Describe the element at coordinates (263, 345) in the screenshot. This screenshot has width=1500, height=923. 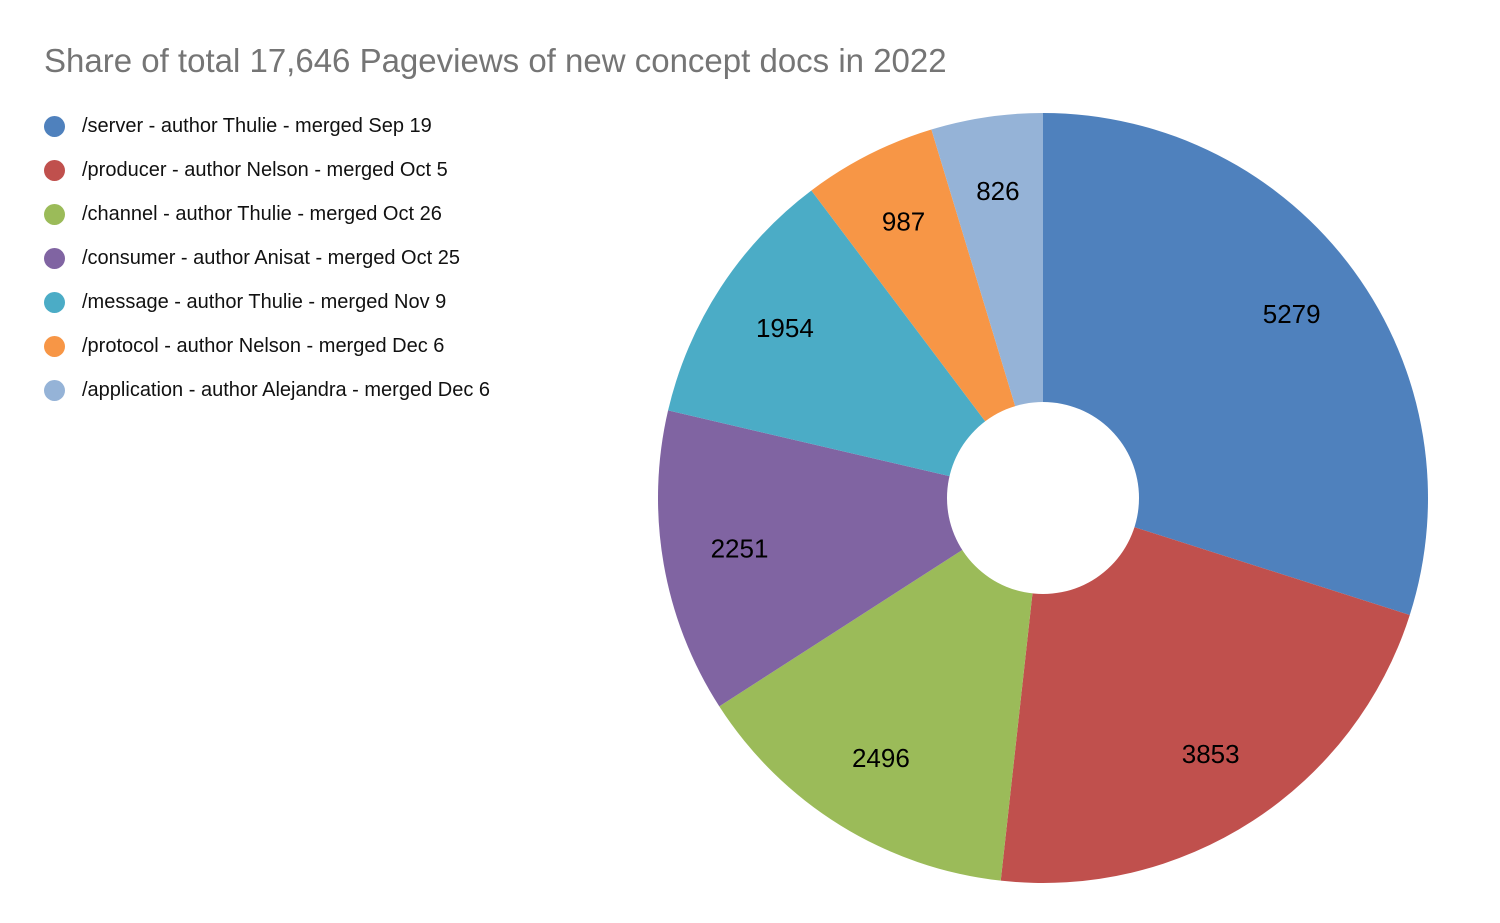
I see `legend-item-label: /protocol - author Nelson - merged Dec 6` at that location.